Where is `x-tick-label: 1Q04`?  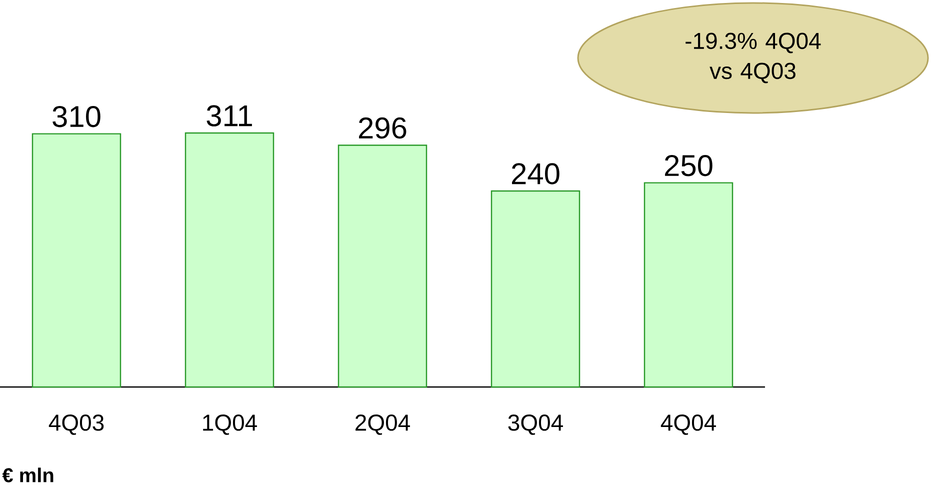
x-tick-label: 1Q04 is located at coordinates (230, 424).